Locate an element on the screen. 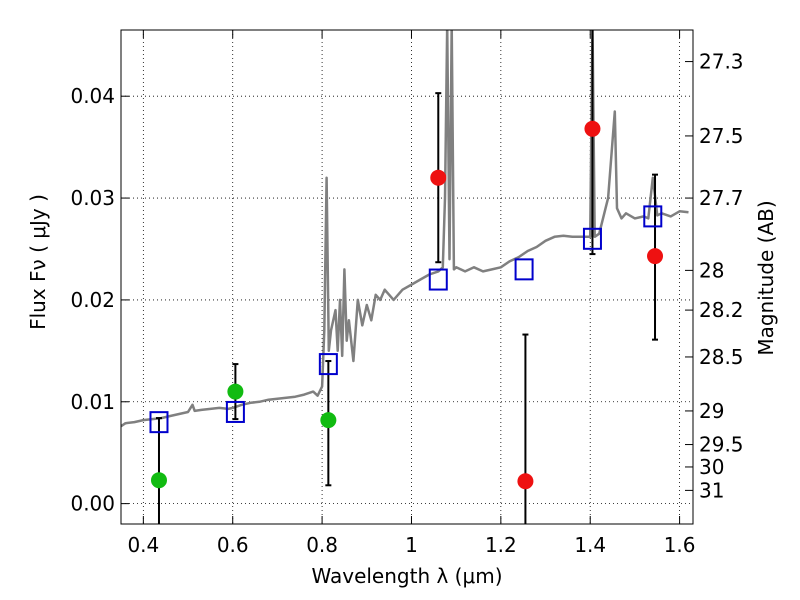  x-tick-label: 0.6 is located at coordinates (233, 545).